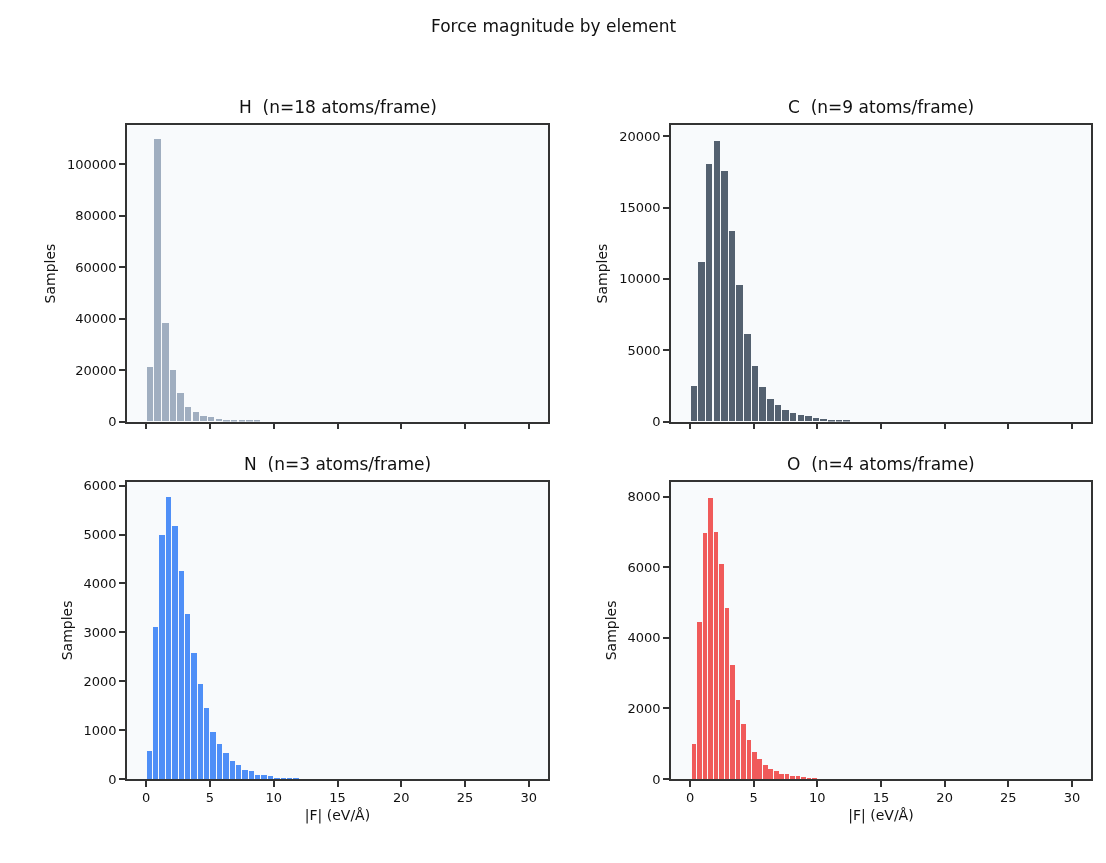  Describe the element at coordinates (100, 730) in the screenshot. I see `y-tick-label: 1000` at that location.